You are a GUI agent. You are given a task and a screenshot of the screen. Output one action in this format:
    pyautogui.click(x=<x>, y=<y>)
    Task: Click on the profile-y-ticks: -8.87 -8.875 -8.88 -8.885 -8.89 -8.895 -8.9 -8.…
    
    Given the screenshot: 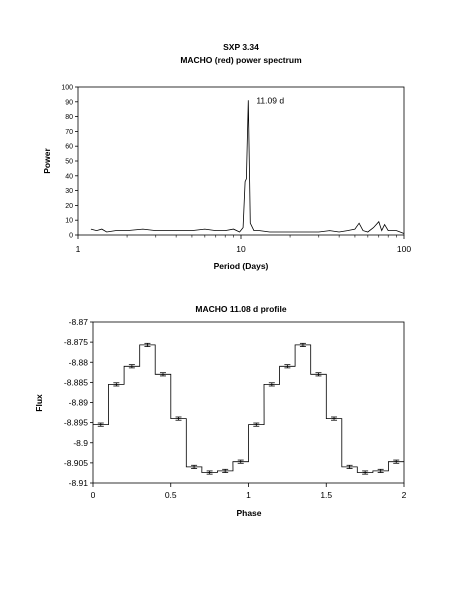 What is the action you would take?
    pyautogui.click(x=78, y=402)
    